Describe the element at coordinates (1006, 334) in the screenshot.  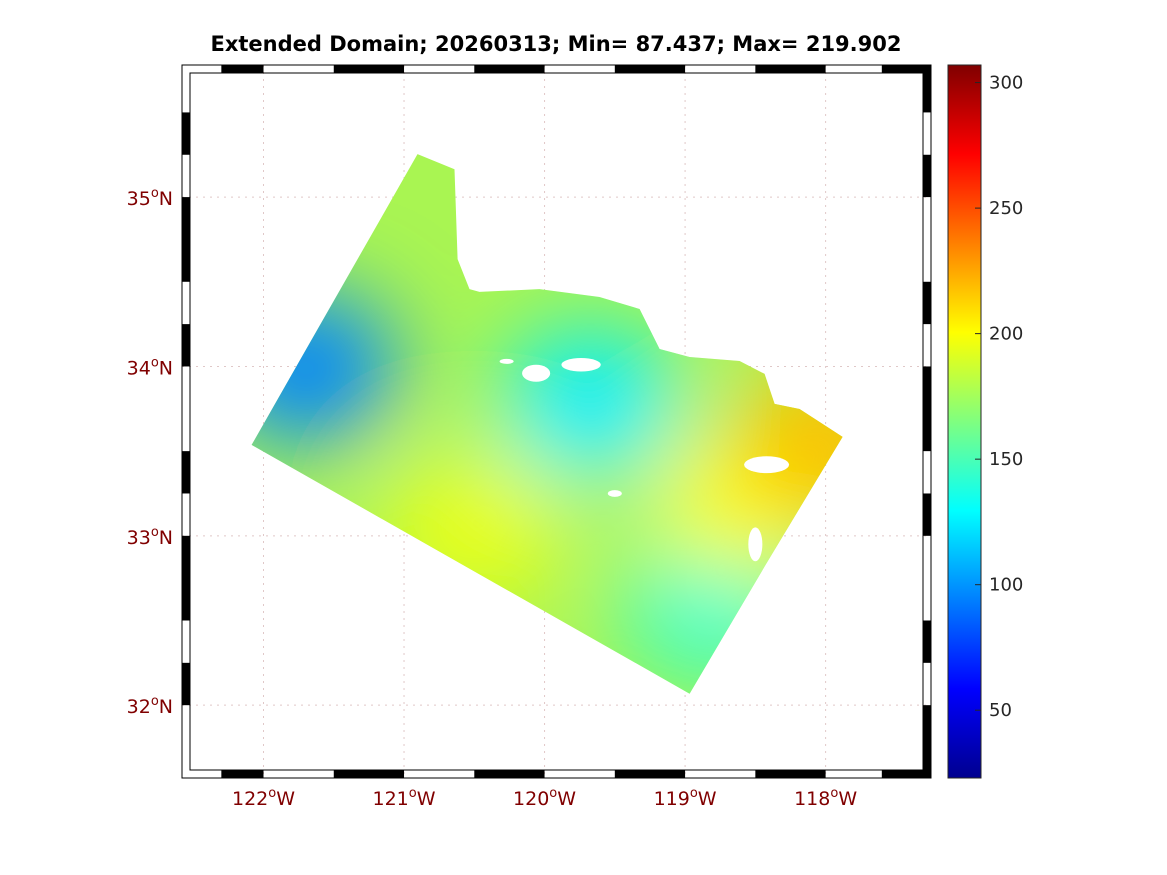
I see `colorbar-tick-label: 200` at that location.